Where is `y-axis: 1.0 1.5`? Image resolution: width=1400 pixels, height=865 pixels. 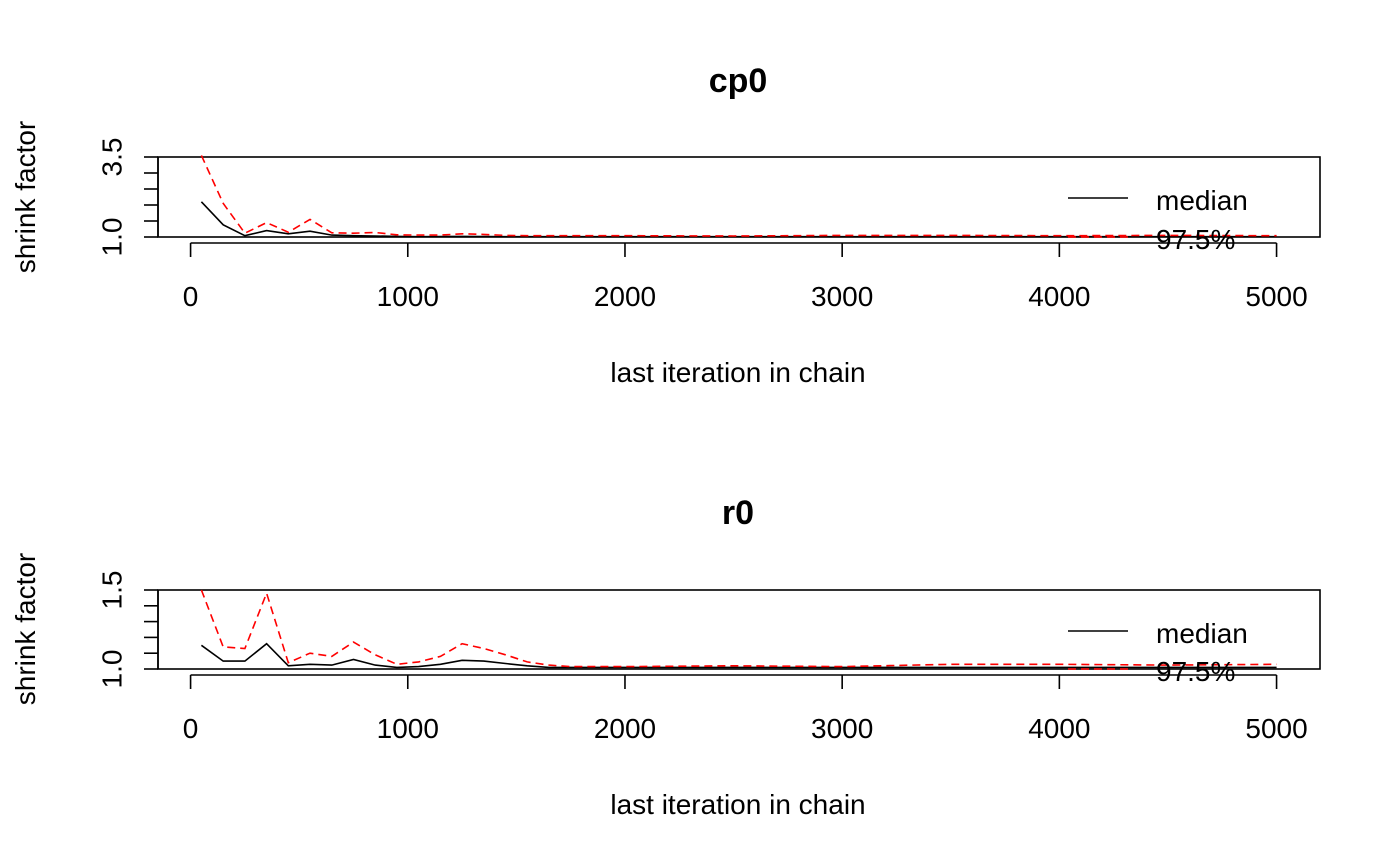
y-axis: 1.0 1.5 is located at coordinates (128, 630).